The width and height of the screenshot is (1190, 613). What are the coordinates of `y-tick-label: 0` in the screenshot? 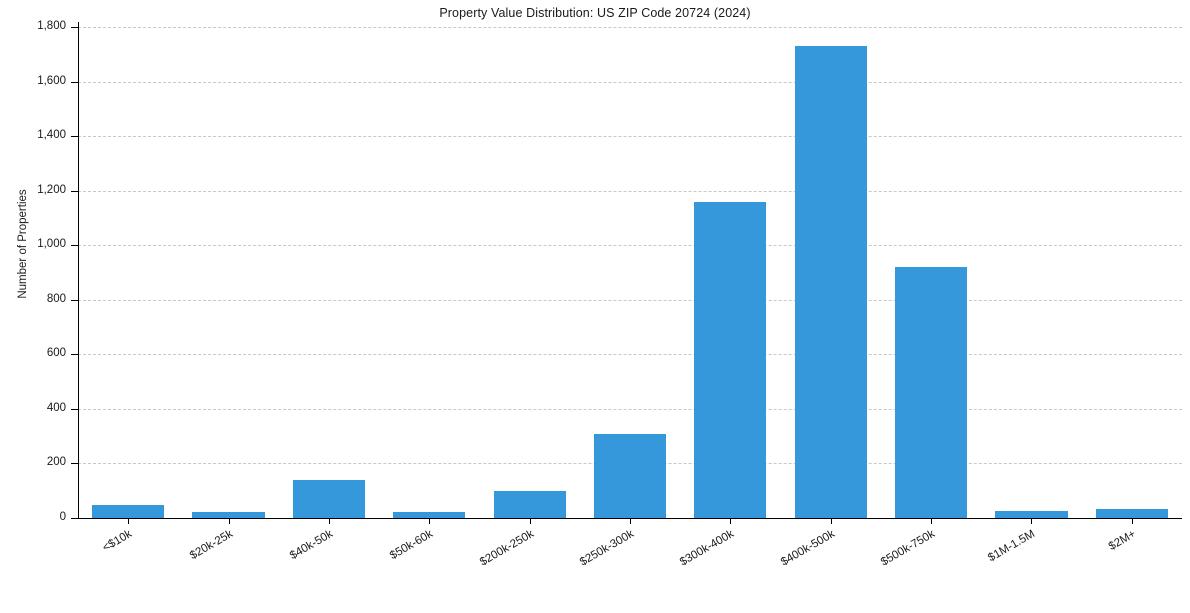 It's located at (62, 517).